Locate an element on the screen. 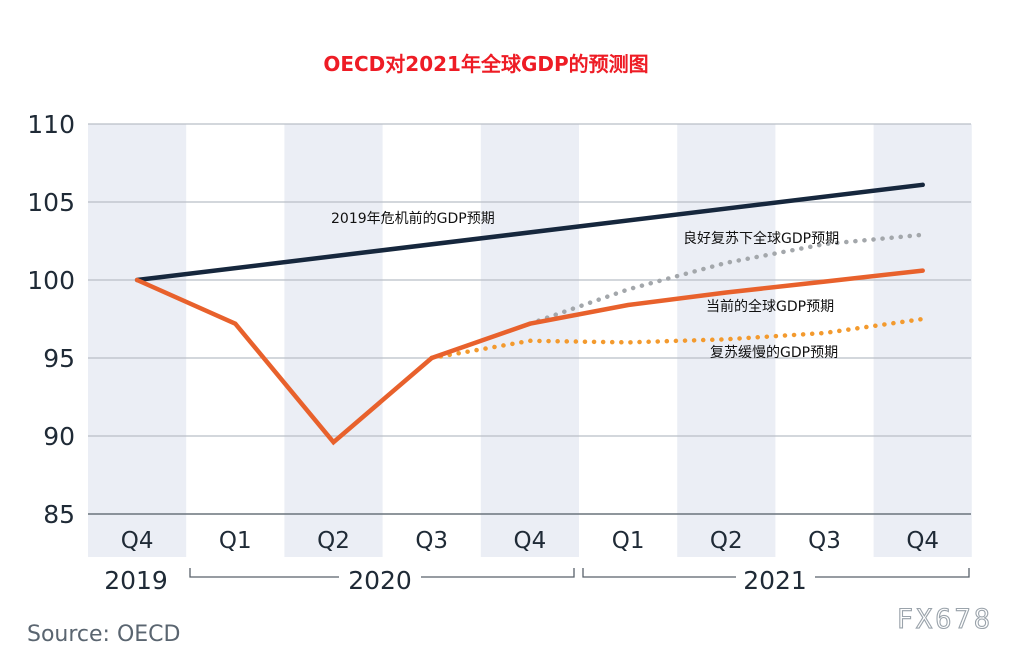  series-line-good is located at coordinates (726, 279).